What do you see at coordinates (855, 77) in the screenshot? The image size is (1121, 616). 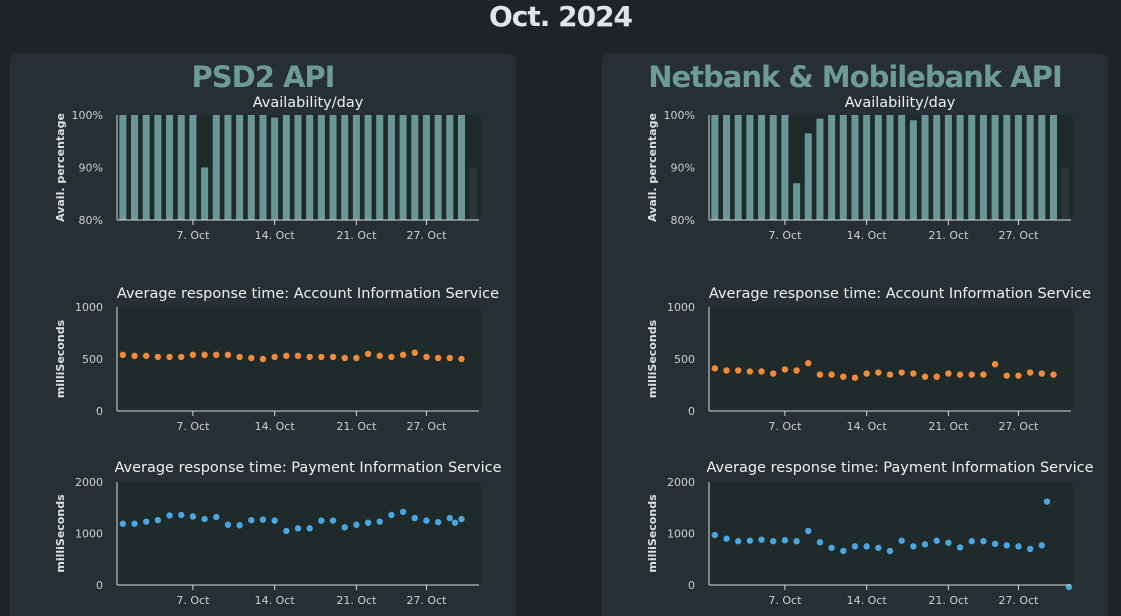 I see `netbank-panel-title: Netbank & Mobilebank API` at bounding box center [855, 77].